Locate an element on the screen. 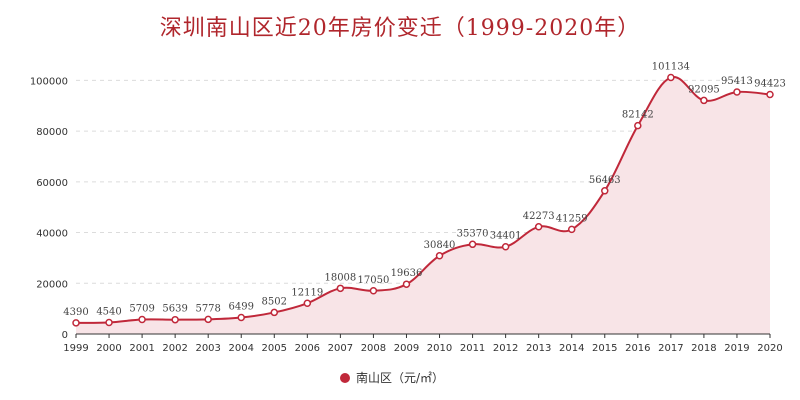 The height and width of the screenshot is (400, 800). x-tick-label: 2004 is located at coordinates (241, 348).